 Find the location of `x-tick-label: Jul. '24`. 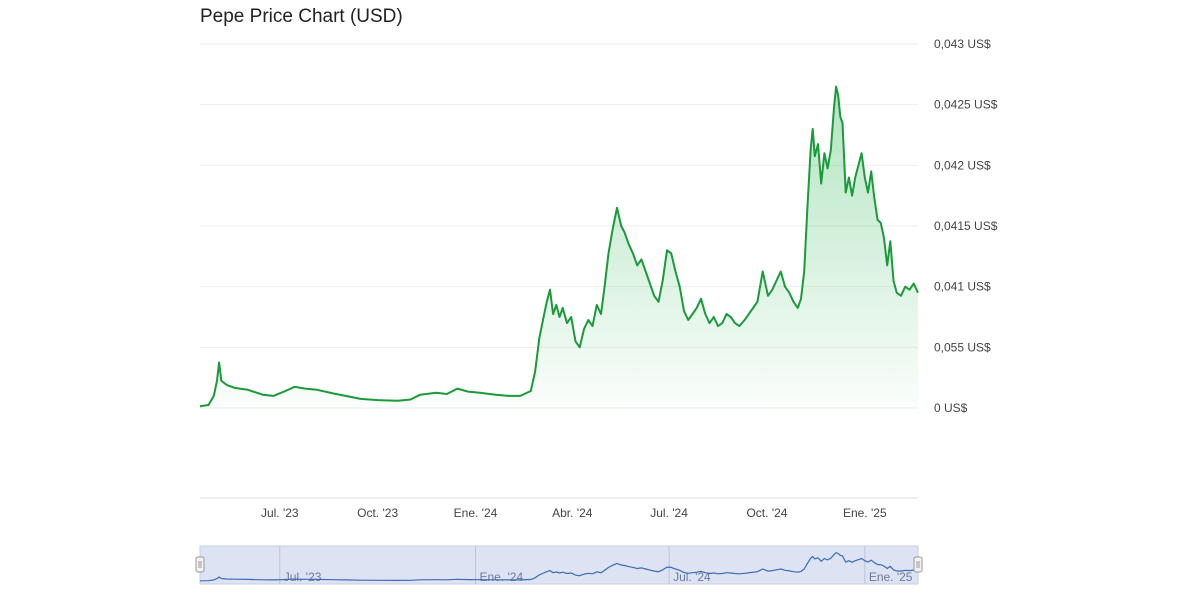

x-tick-label: Jul. '24 is located at coordinates (669, 513).